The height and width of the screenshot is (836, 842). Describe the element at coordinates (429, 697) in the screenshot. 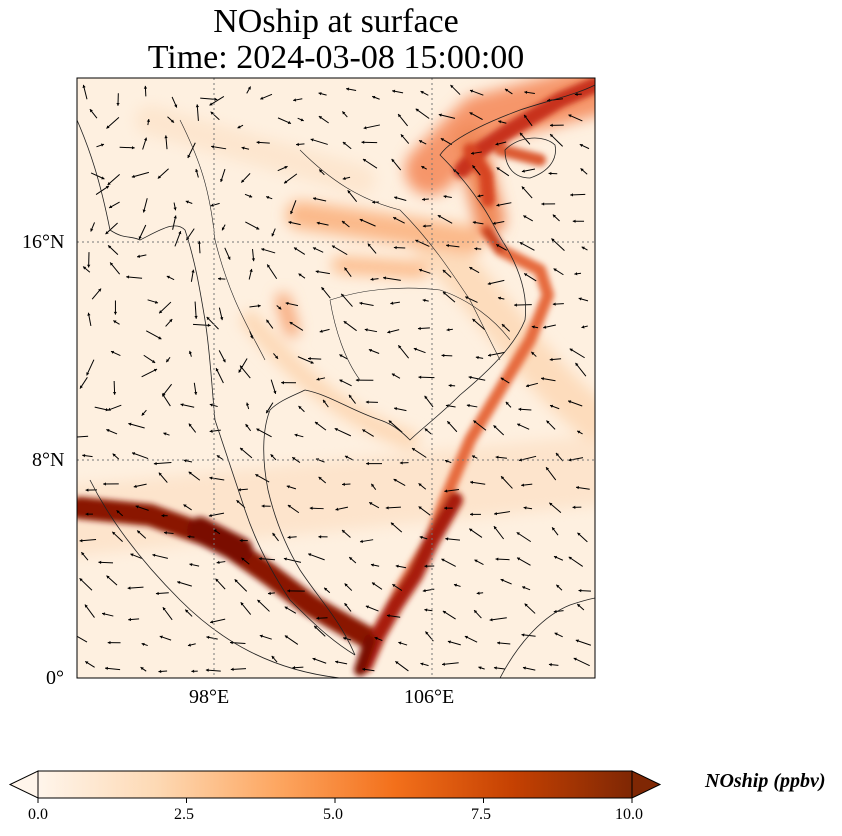

I see `lon-tick-106e: 106°E` at that location.